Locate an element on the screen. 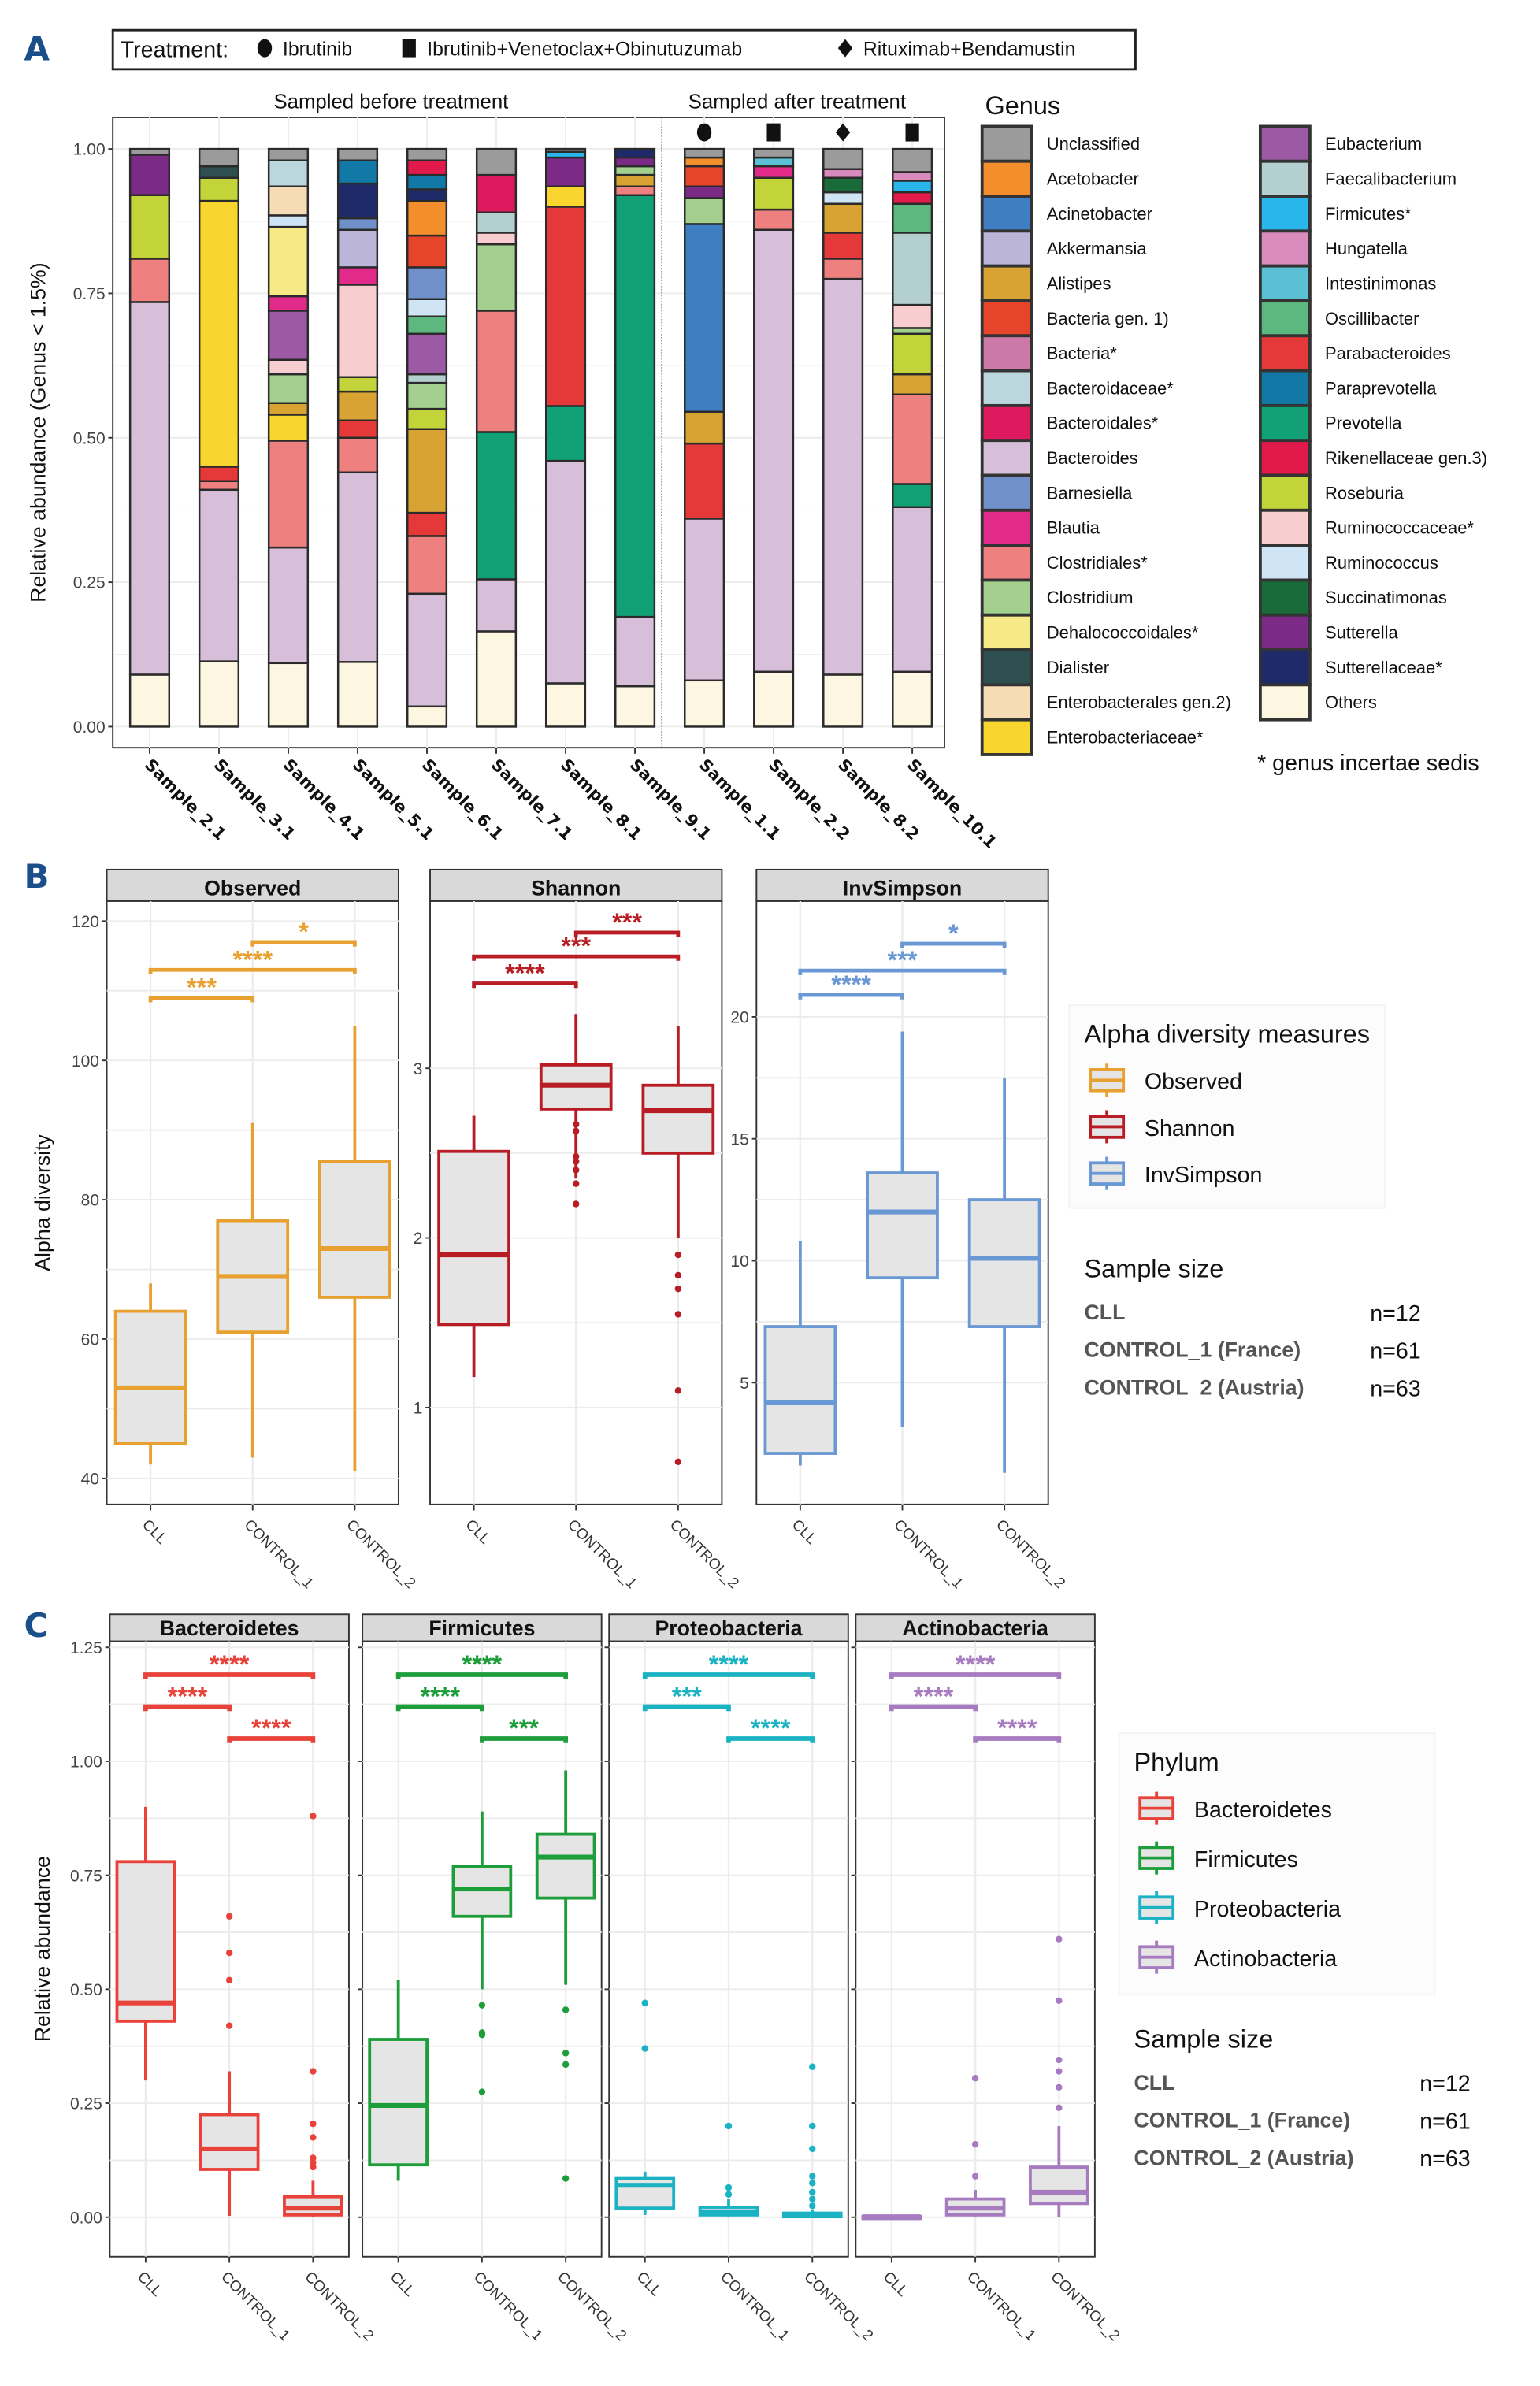  genus-legend-item: Oscillibacter is located at coordinates (1338, 318).